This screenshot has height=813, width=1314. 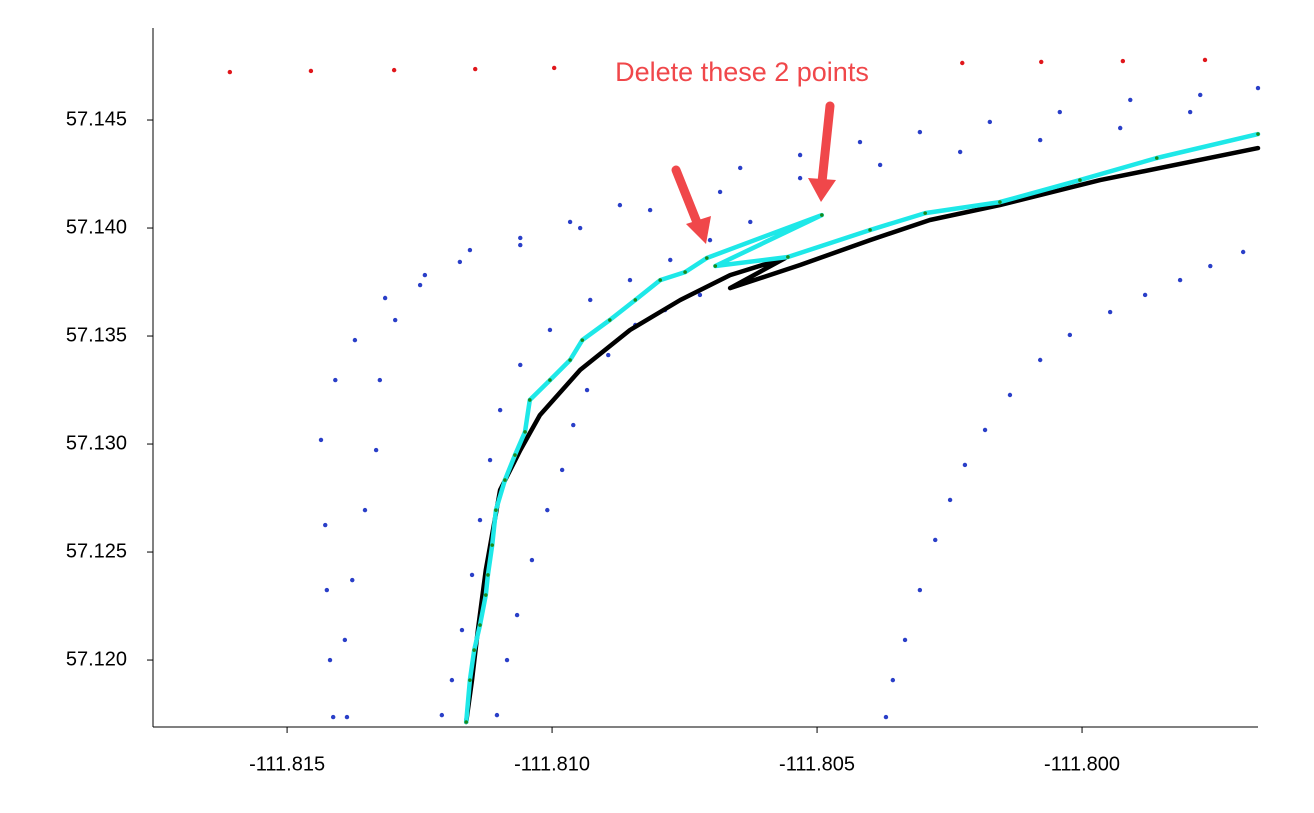 What do you see at coordinates (287, 764) in the screenshot?
I see `x-tick-label: -111.815` at bounding box center [287, 764].